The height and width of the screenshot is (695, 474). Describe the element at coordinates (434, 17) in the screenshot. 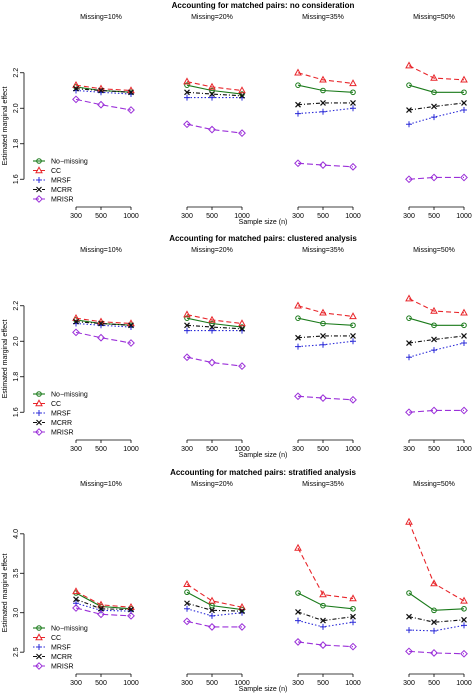

I see `panel-label: Missing=50%` at that location.